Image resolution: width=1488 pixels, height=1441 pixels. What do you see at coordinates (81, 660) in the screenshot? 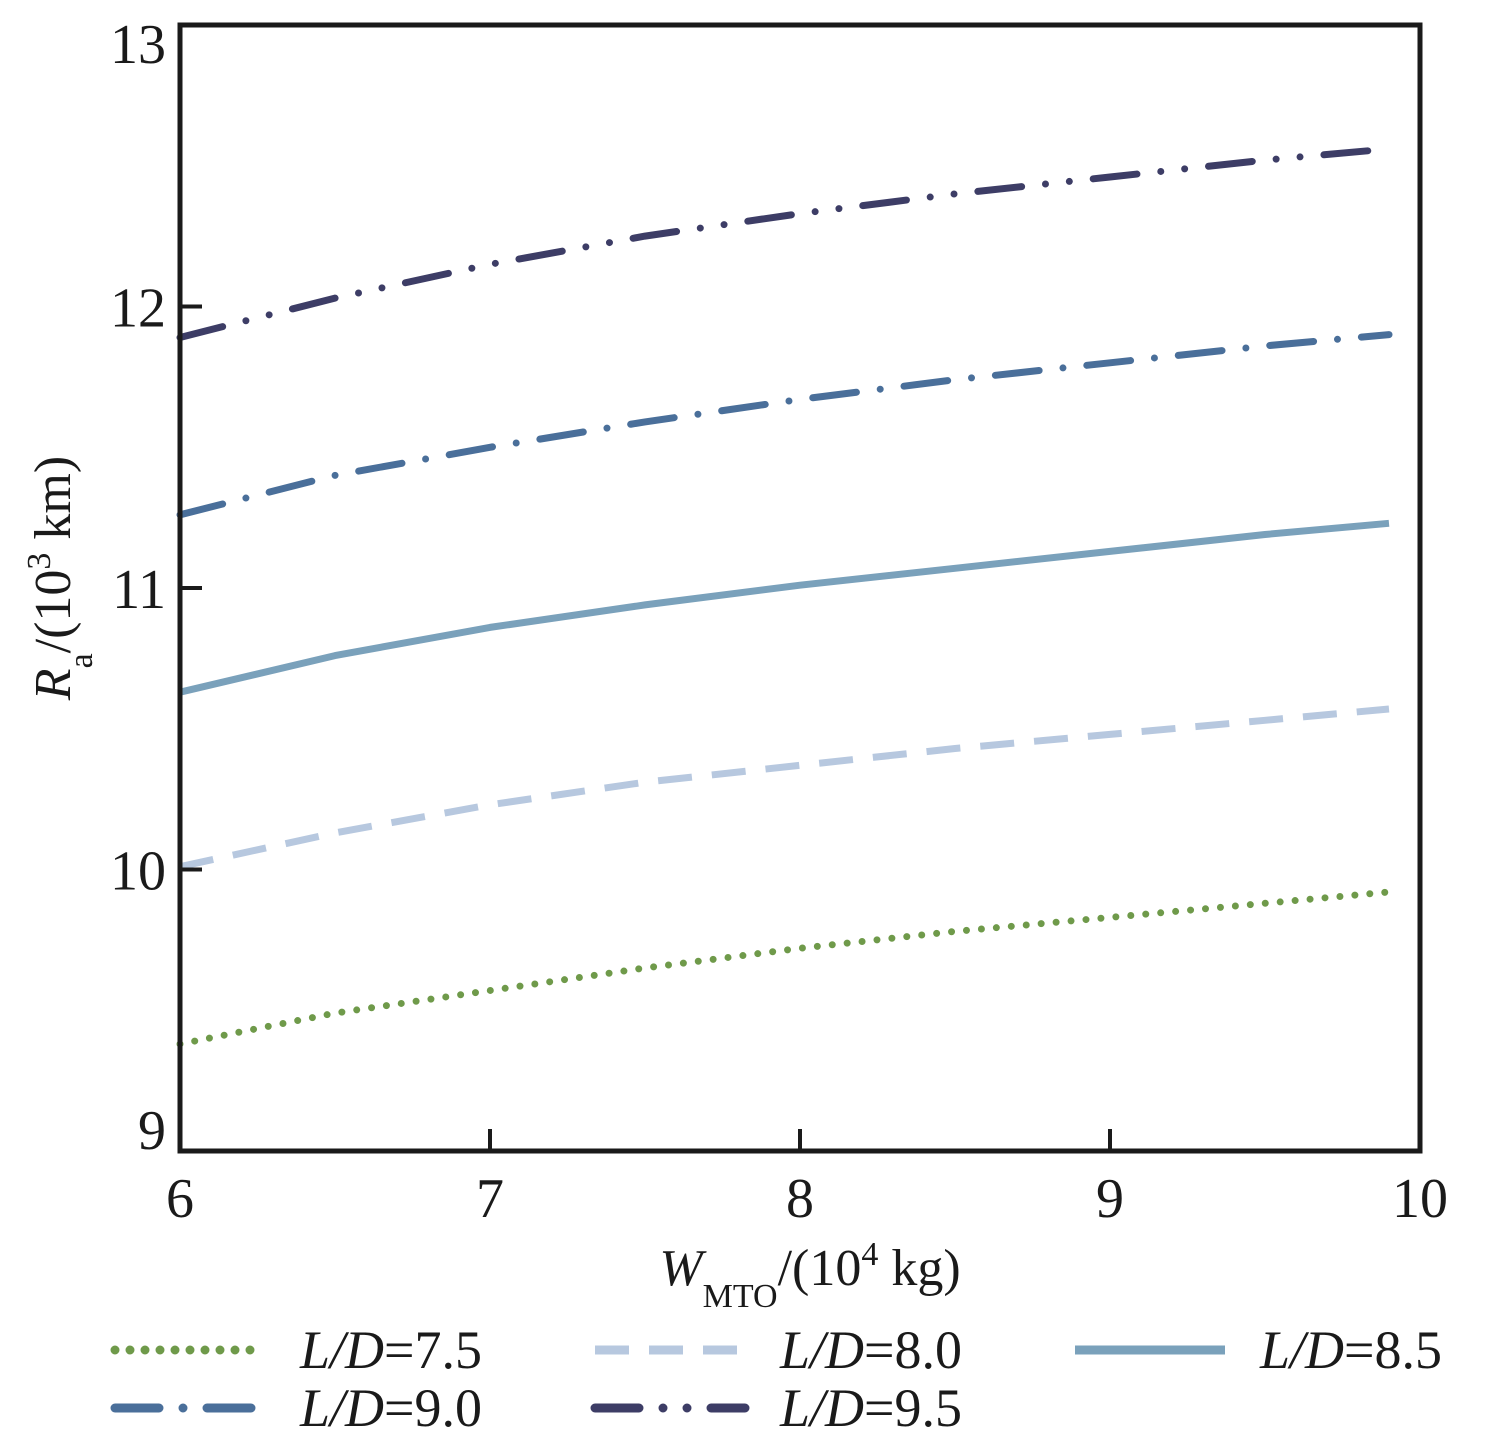
I see `y-axis-label-sub: a` at bounding box center [81, 660].